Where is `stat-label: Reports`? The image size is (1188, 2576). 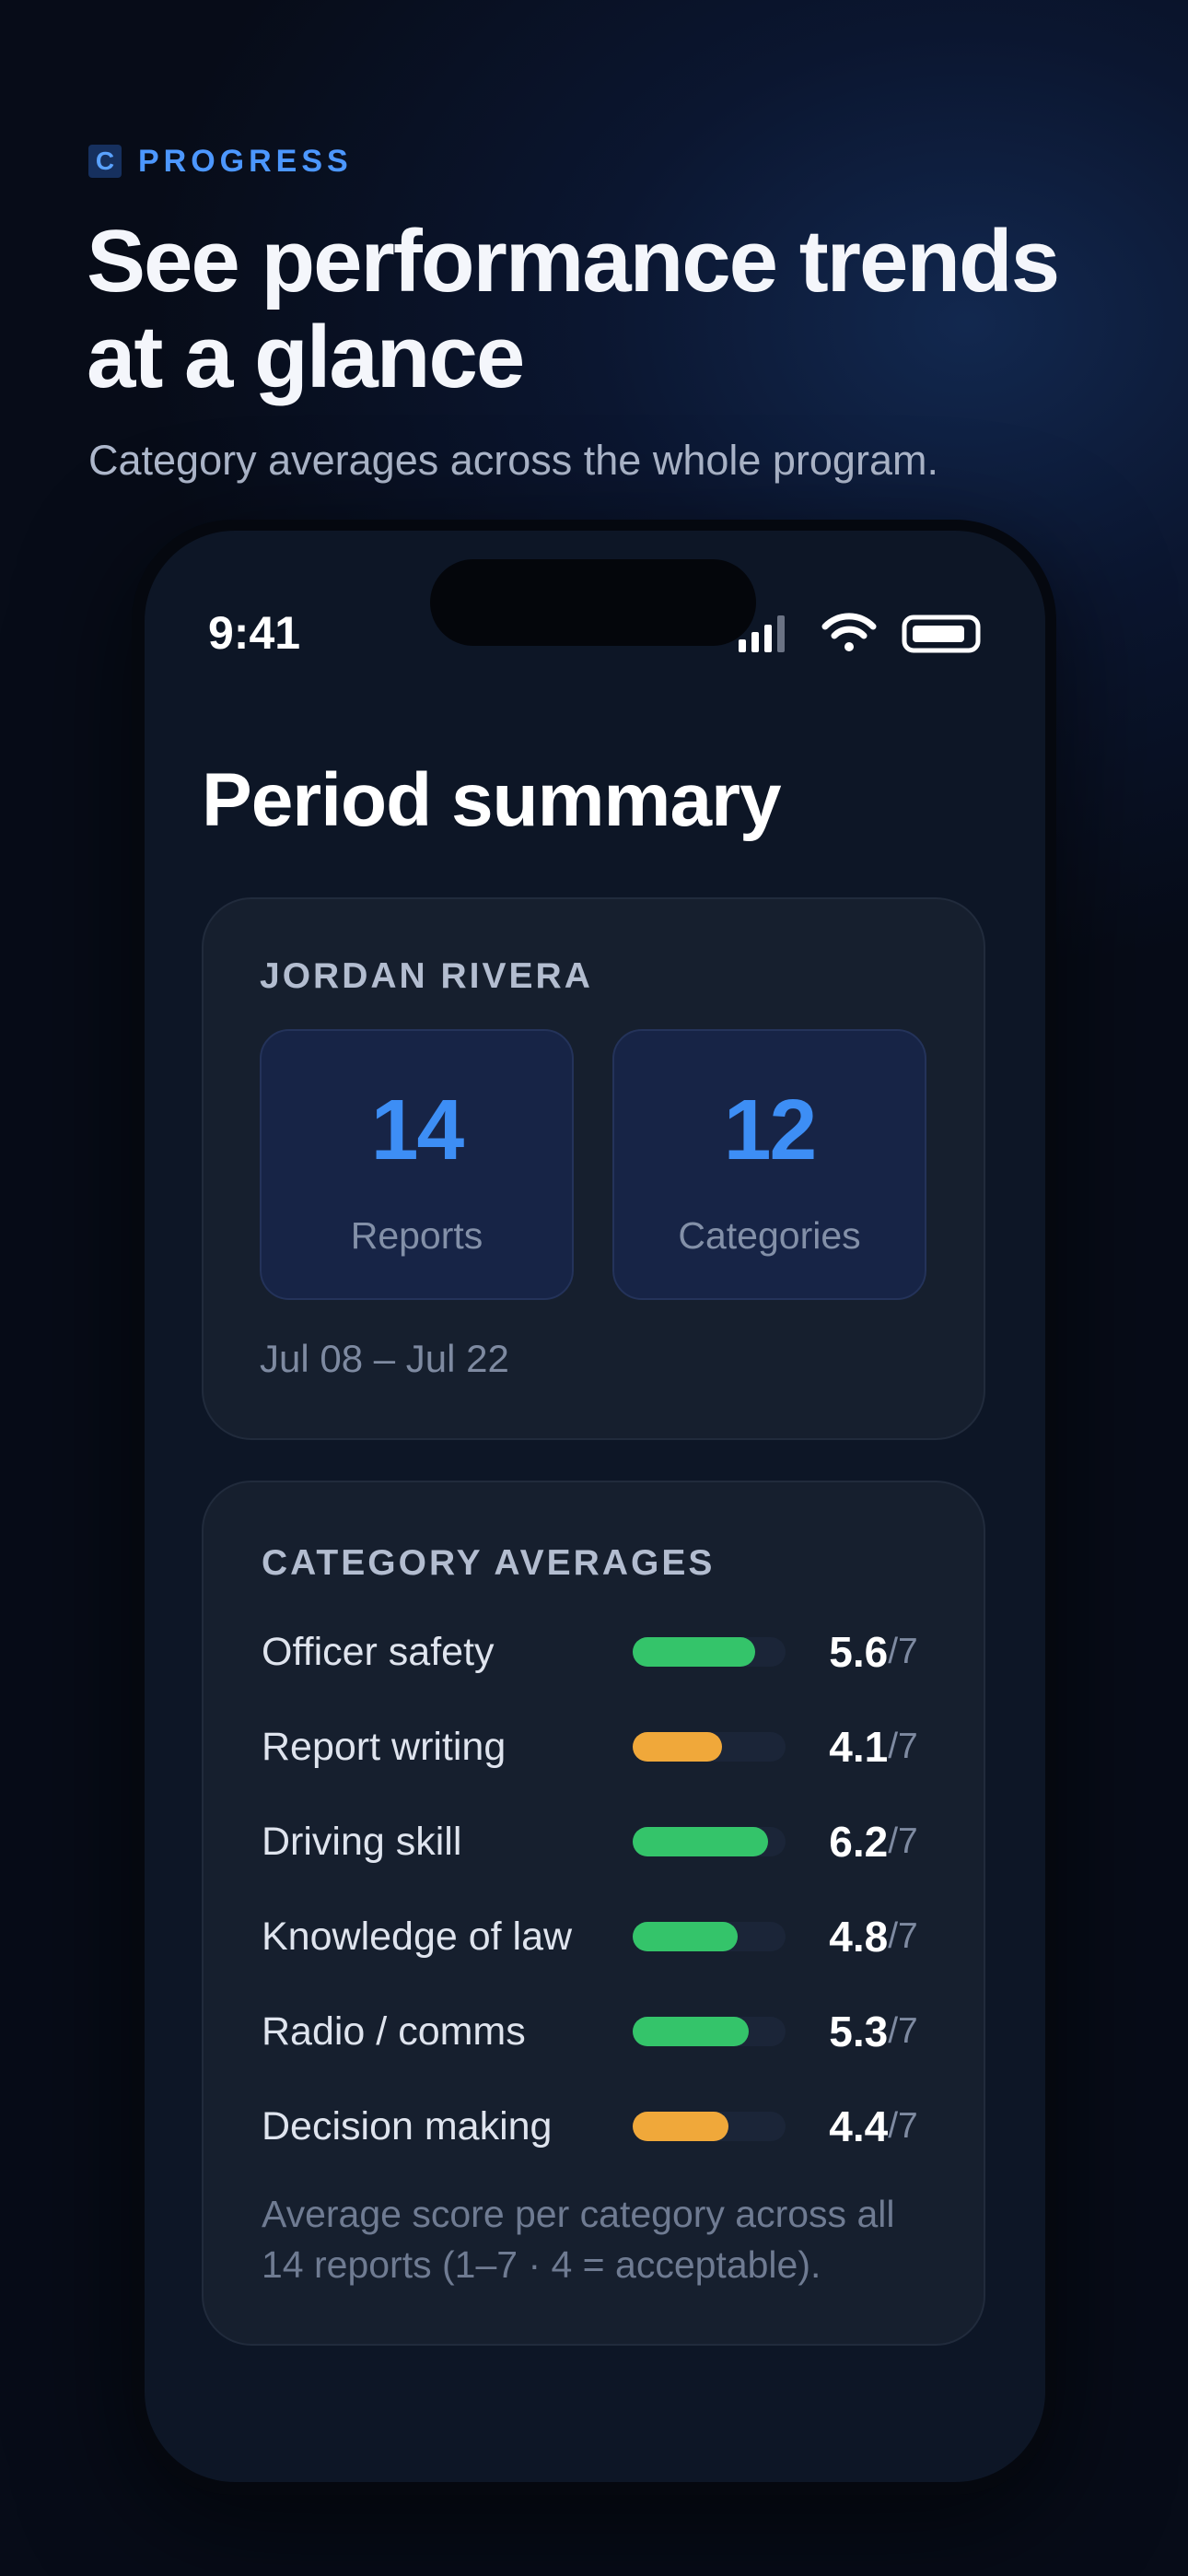
stat-label: Reports is located at coordinates (416, 1235).